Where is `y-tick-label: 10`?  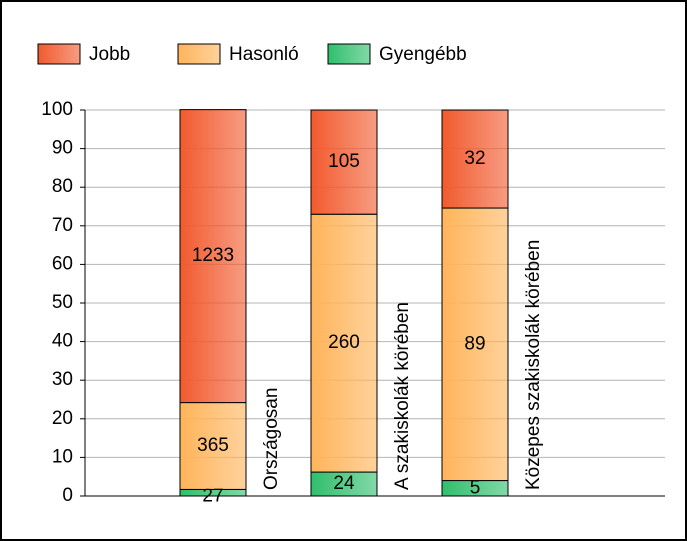
y-tick-label: 10 is located at coordinates (62, 456).